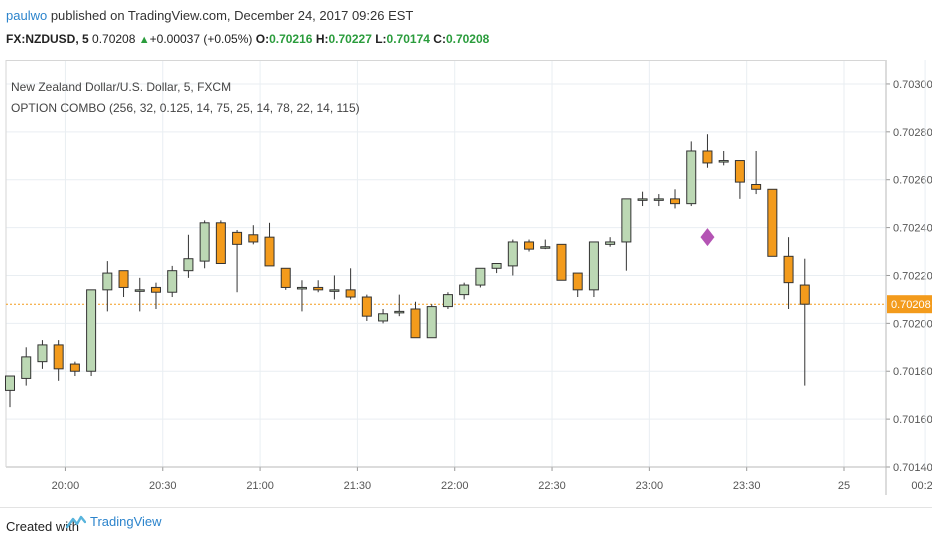 The image size is (932, 551). What do you see at coordinates (912, 229) in the screenshot?
I see `y-tick-label: 0.70240` at bounding box center [912, 229].